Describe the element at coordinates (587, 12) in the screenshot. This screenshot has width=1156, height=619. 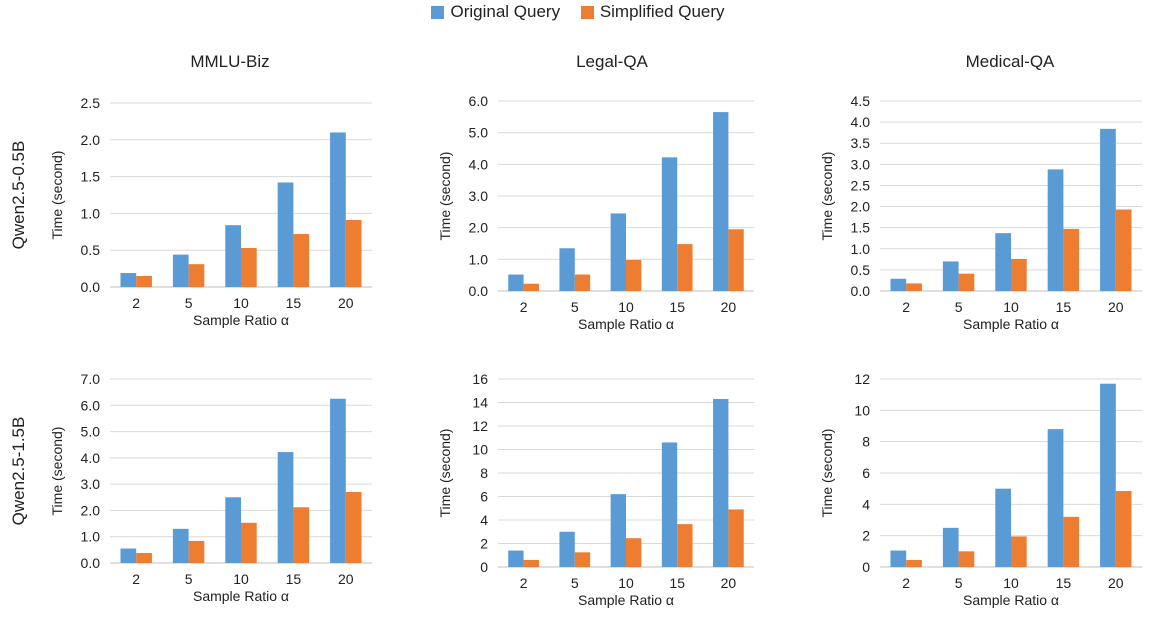
I see `legend-swatch-simplified` at that location.